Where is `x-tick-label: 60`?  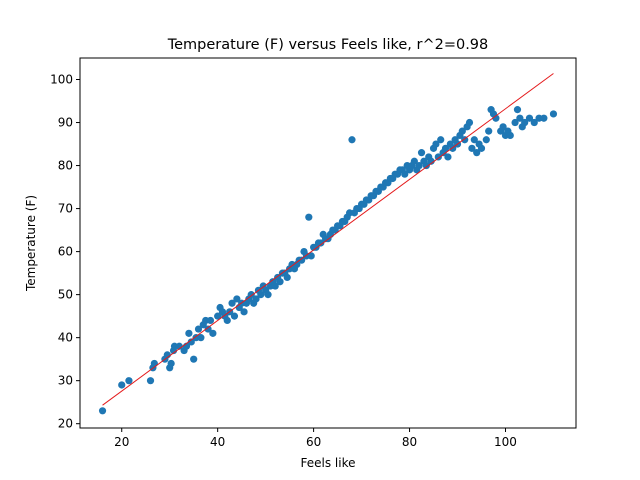 x-tick-label: 60 is located at coordinates (313, 442).